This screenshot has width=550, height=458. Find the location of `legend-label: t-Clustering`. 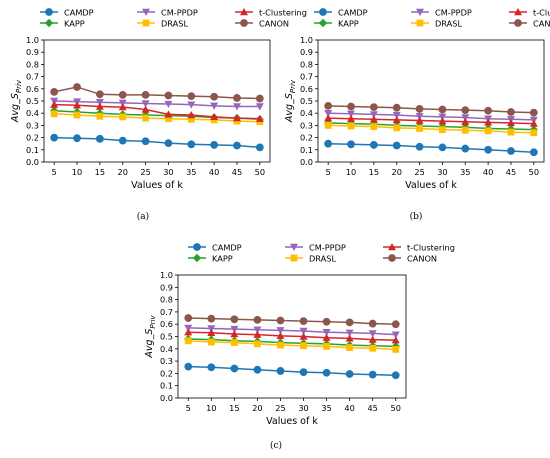

legend-label: t-Clustering is located at coordinates (541, 12).